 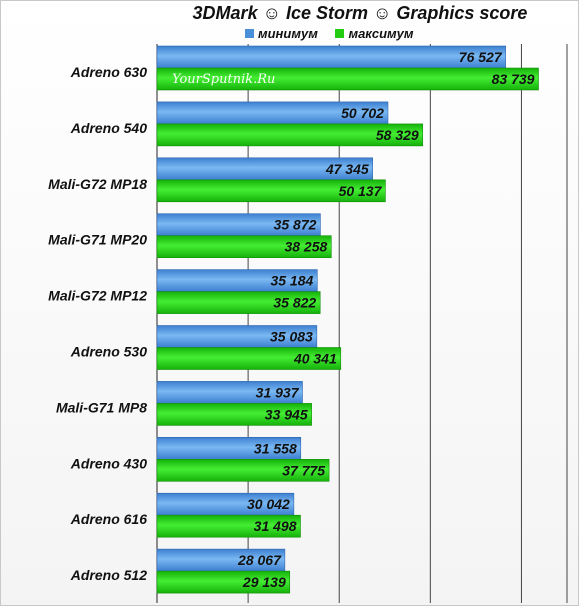 I want to click on value-label-min: 76 527, so click(x=481, y=57).